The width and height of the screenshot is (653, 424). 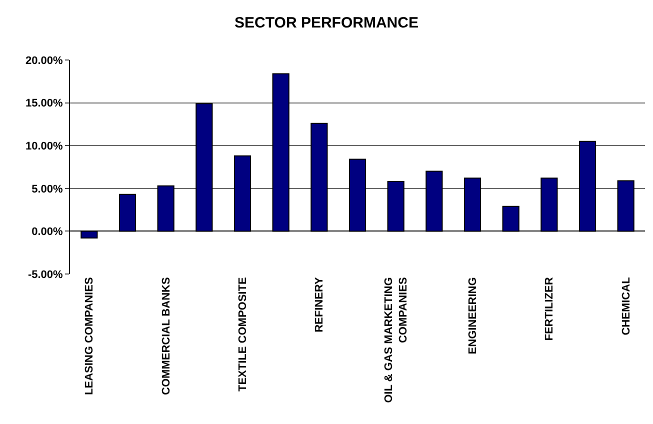 I want to click on x-tick-label: COMMERCIAL BANKS, so click(x=166, y=336).